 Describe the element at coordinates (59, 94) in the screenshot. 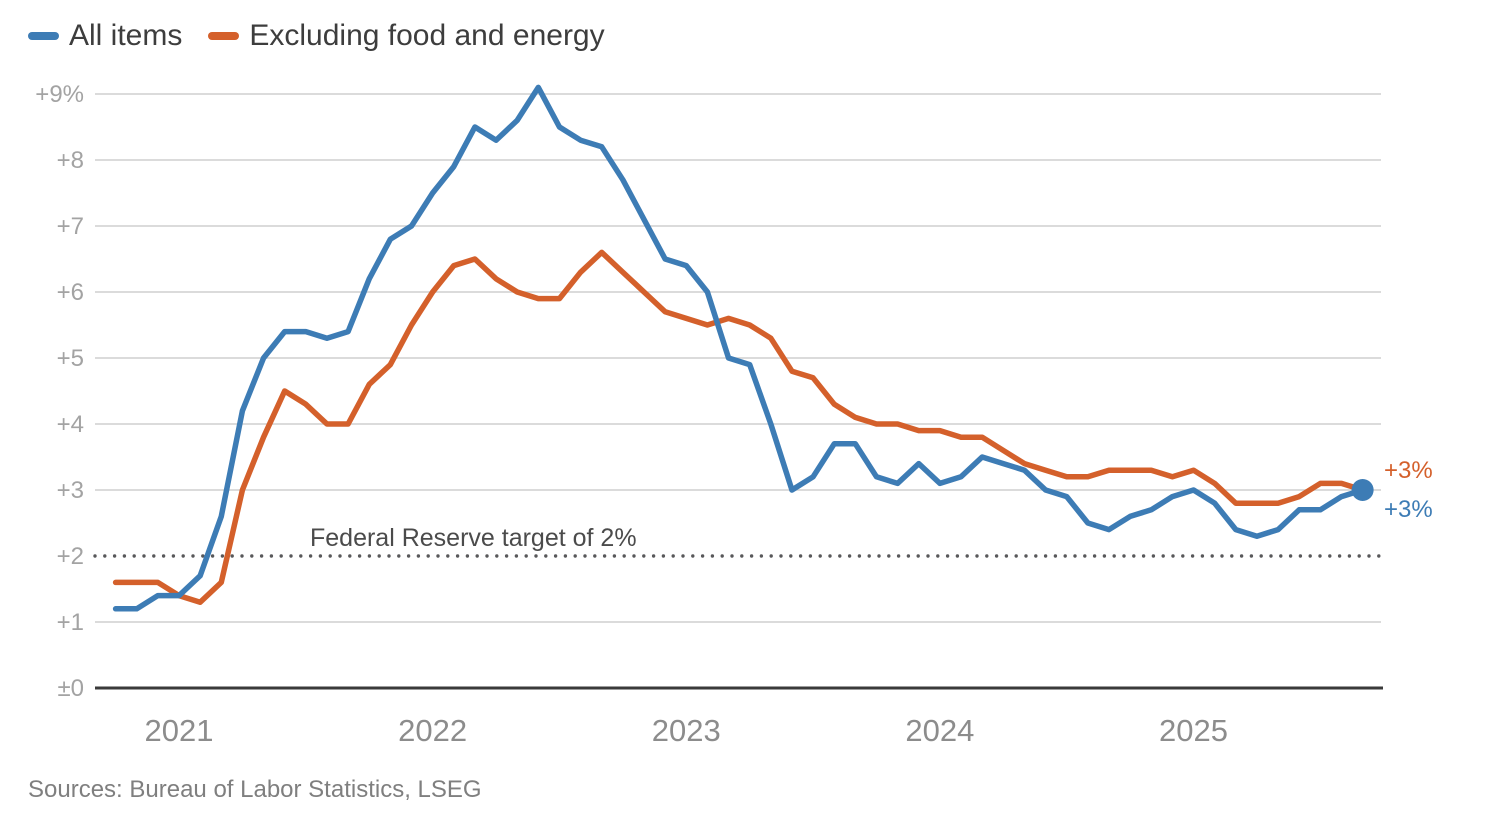

I see `y-tick-label-9: +9%` at that location.